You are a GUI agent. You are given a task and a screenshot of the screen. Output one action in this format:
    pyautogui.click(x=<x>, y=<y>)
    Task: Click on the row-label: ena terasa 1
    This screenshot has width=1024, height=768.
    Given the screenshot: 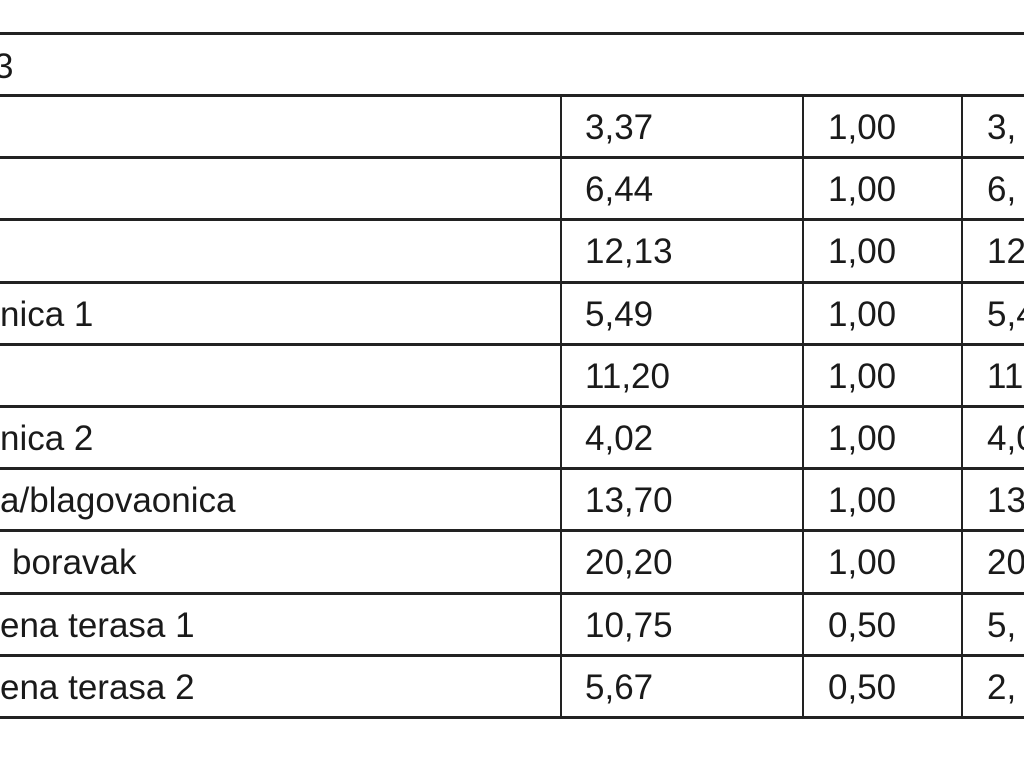 What is the action you would take?
    pyautogui.click(x=97, y=625)
    